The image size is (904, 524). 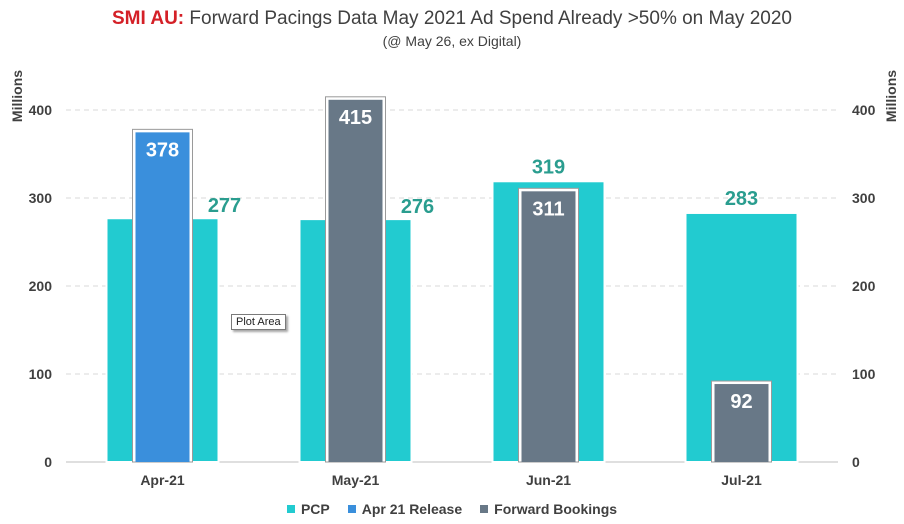 I want to click on y-tick-left: 400, so click(x=41, y=110).